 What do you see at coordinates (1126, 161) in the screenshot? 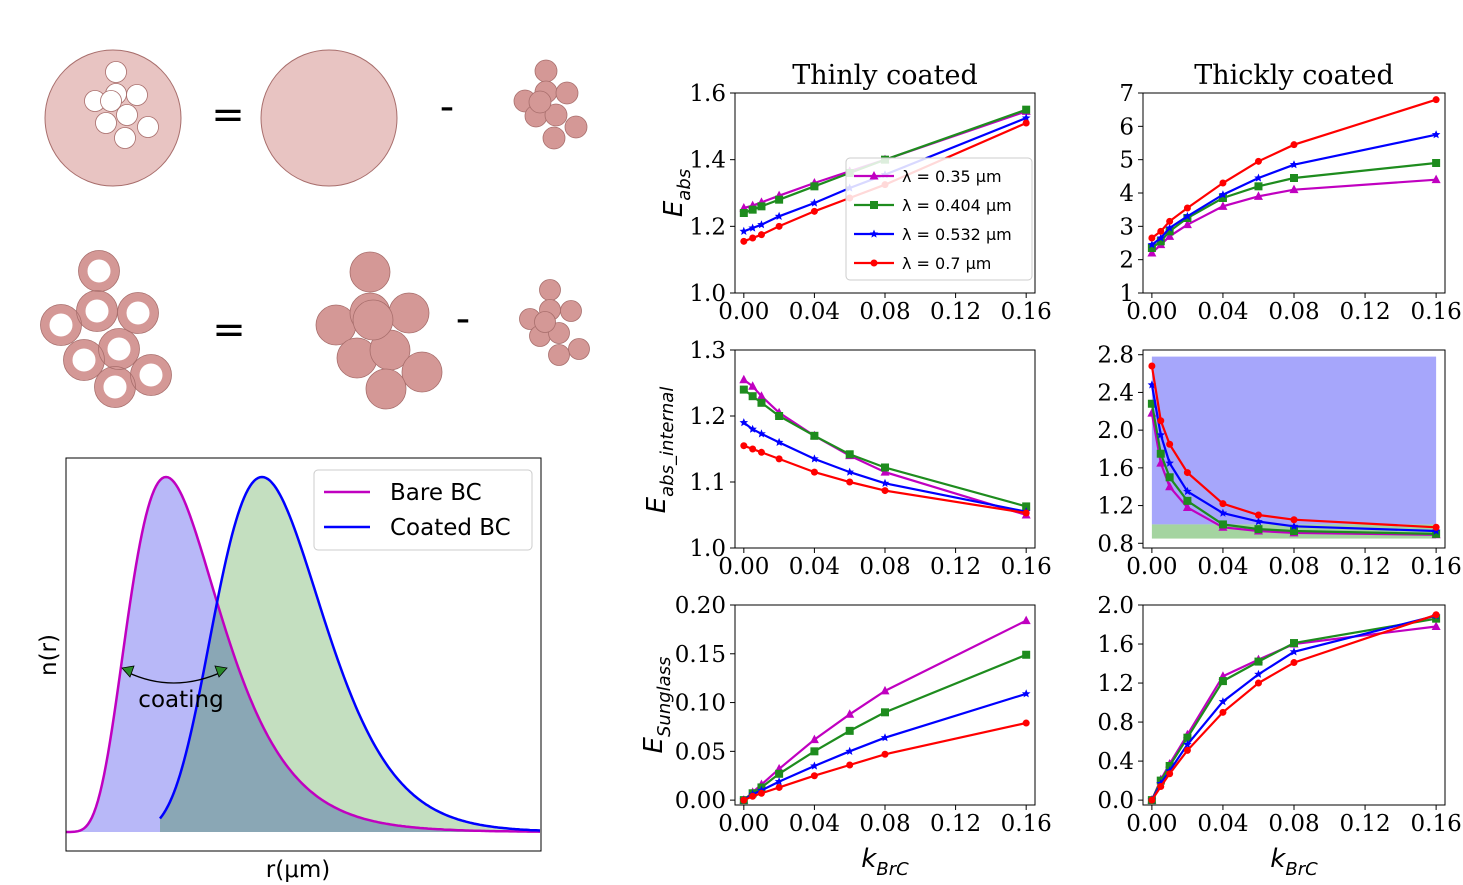
I see `y-tick-label: 5` at bounding box center [1126, 161].